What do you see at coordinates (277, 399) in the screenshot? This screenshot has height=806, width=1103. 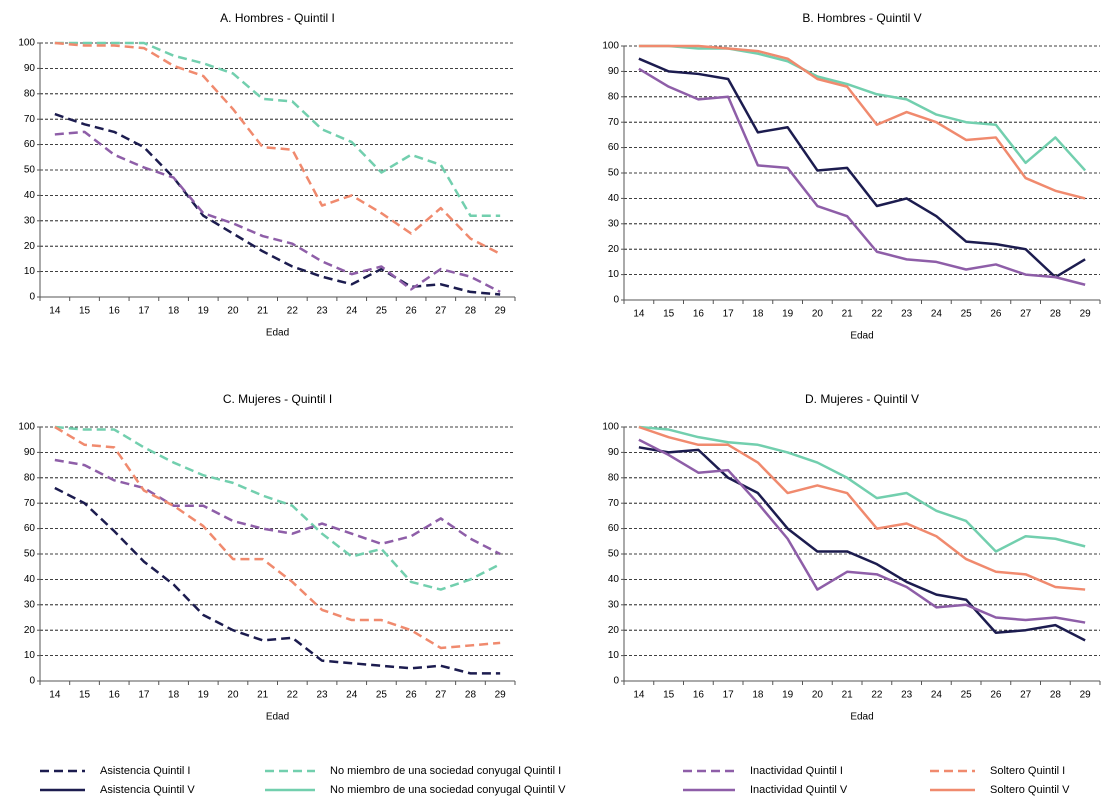 I see `chart-title: C. Mujeres - Quintil I` at bounding box center [277, 399].